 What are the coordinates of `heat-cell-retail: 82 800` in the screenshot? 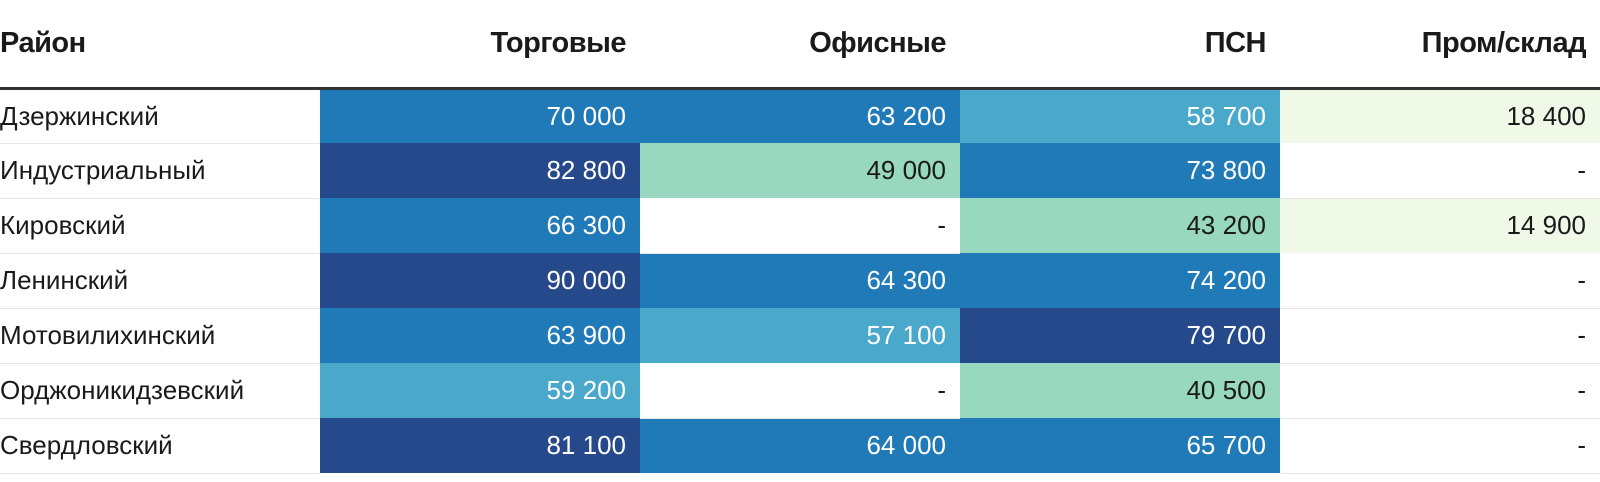 It's located at (480, 170).